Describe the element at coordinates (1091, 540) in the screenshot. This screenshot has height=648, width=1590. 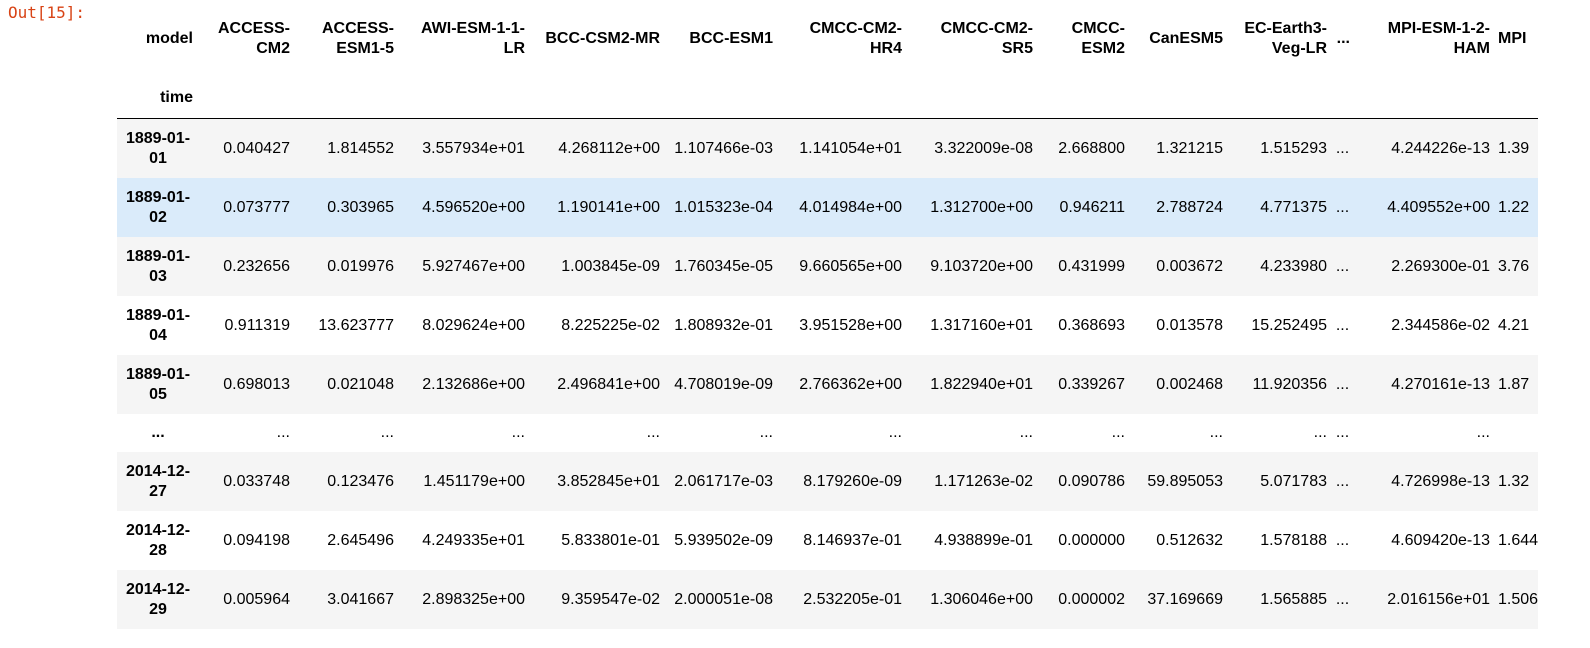
I see `data-cell: 0.000000` at that location.